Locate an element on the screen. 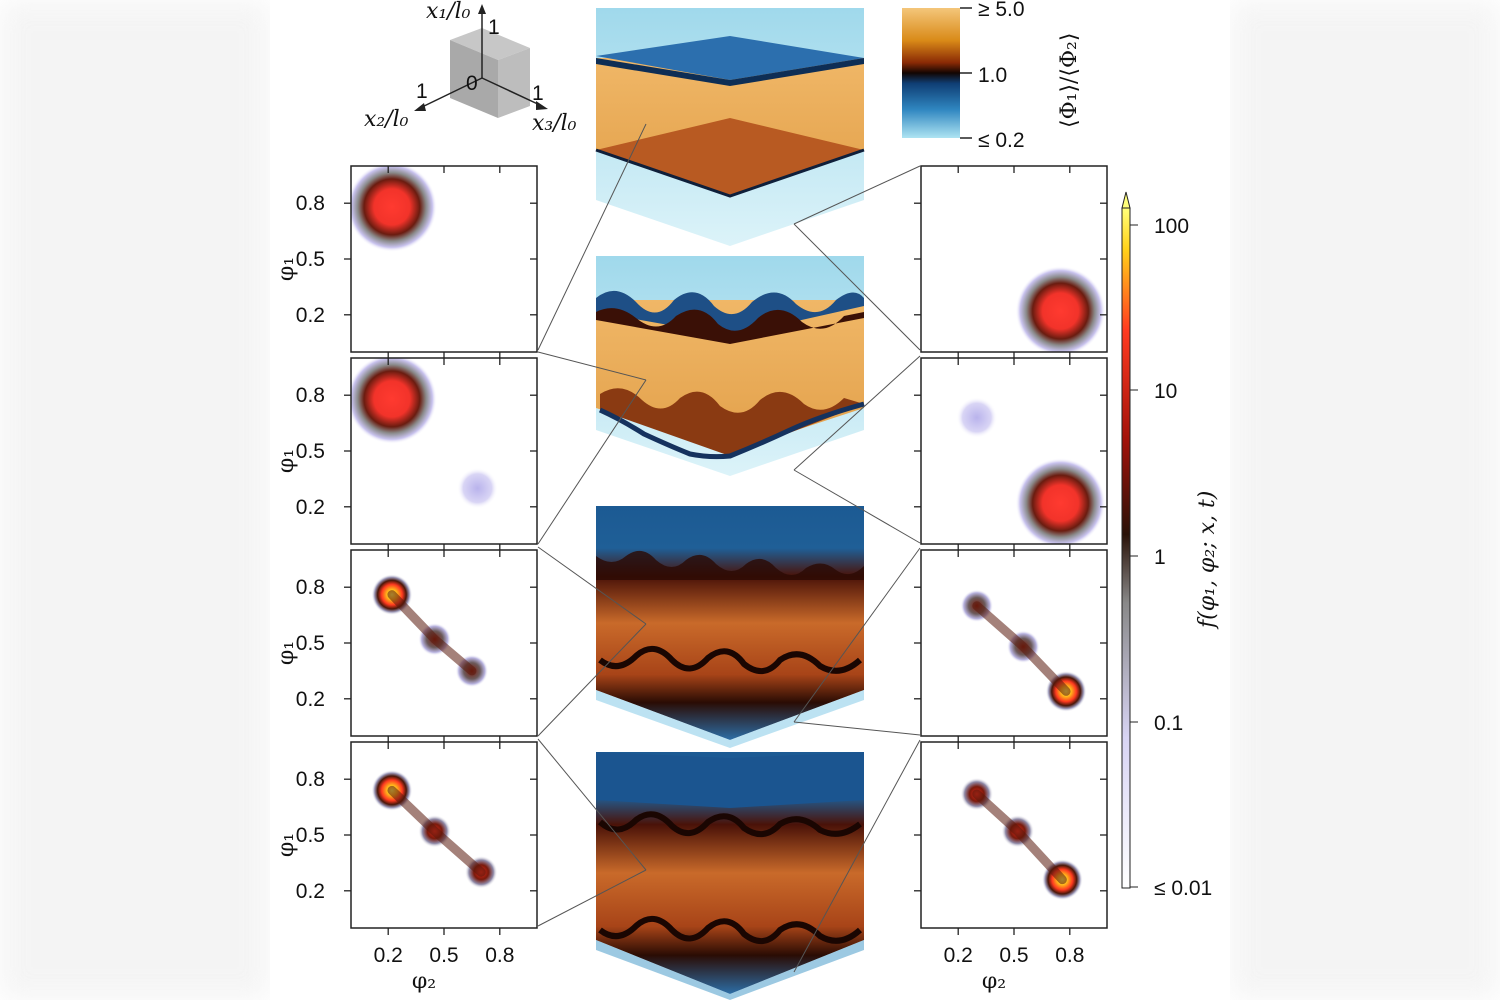 The height and width of the screenshot is (1000, 1500). pdf-colorbar-extend-arrow-icon is located at coordinates (1126, 200).